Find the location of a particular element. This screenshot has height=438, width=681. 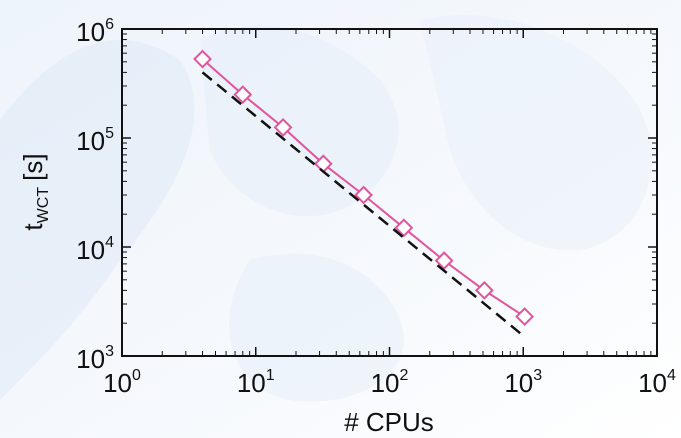

x-tick-exponent: 4 is located at coordinates (671, 375).